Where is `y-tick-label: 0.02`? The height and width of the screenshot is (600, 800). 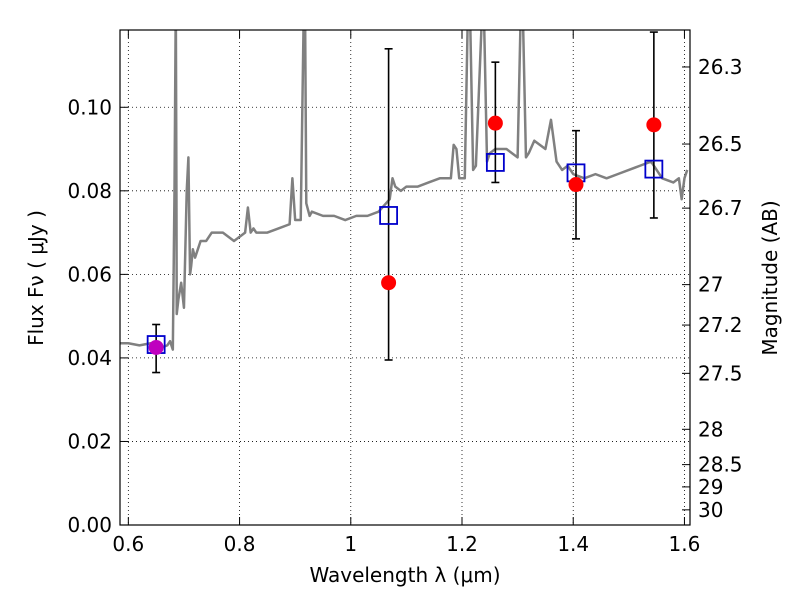
y-tick-label: 0.02 is located at coordinates (89, 441).